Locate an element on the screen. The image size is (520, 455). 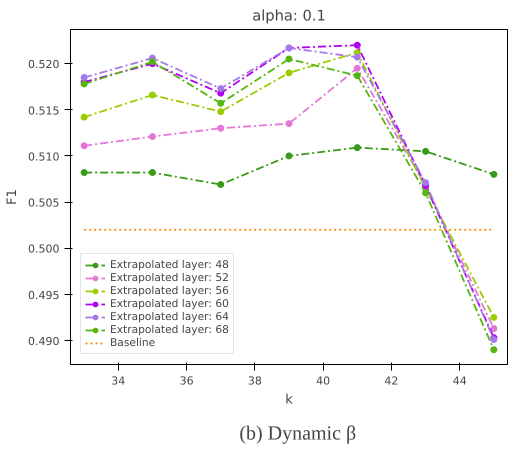
y-tick-label: 0.500 is located at coordinates (44, 249).